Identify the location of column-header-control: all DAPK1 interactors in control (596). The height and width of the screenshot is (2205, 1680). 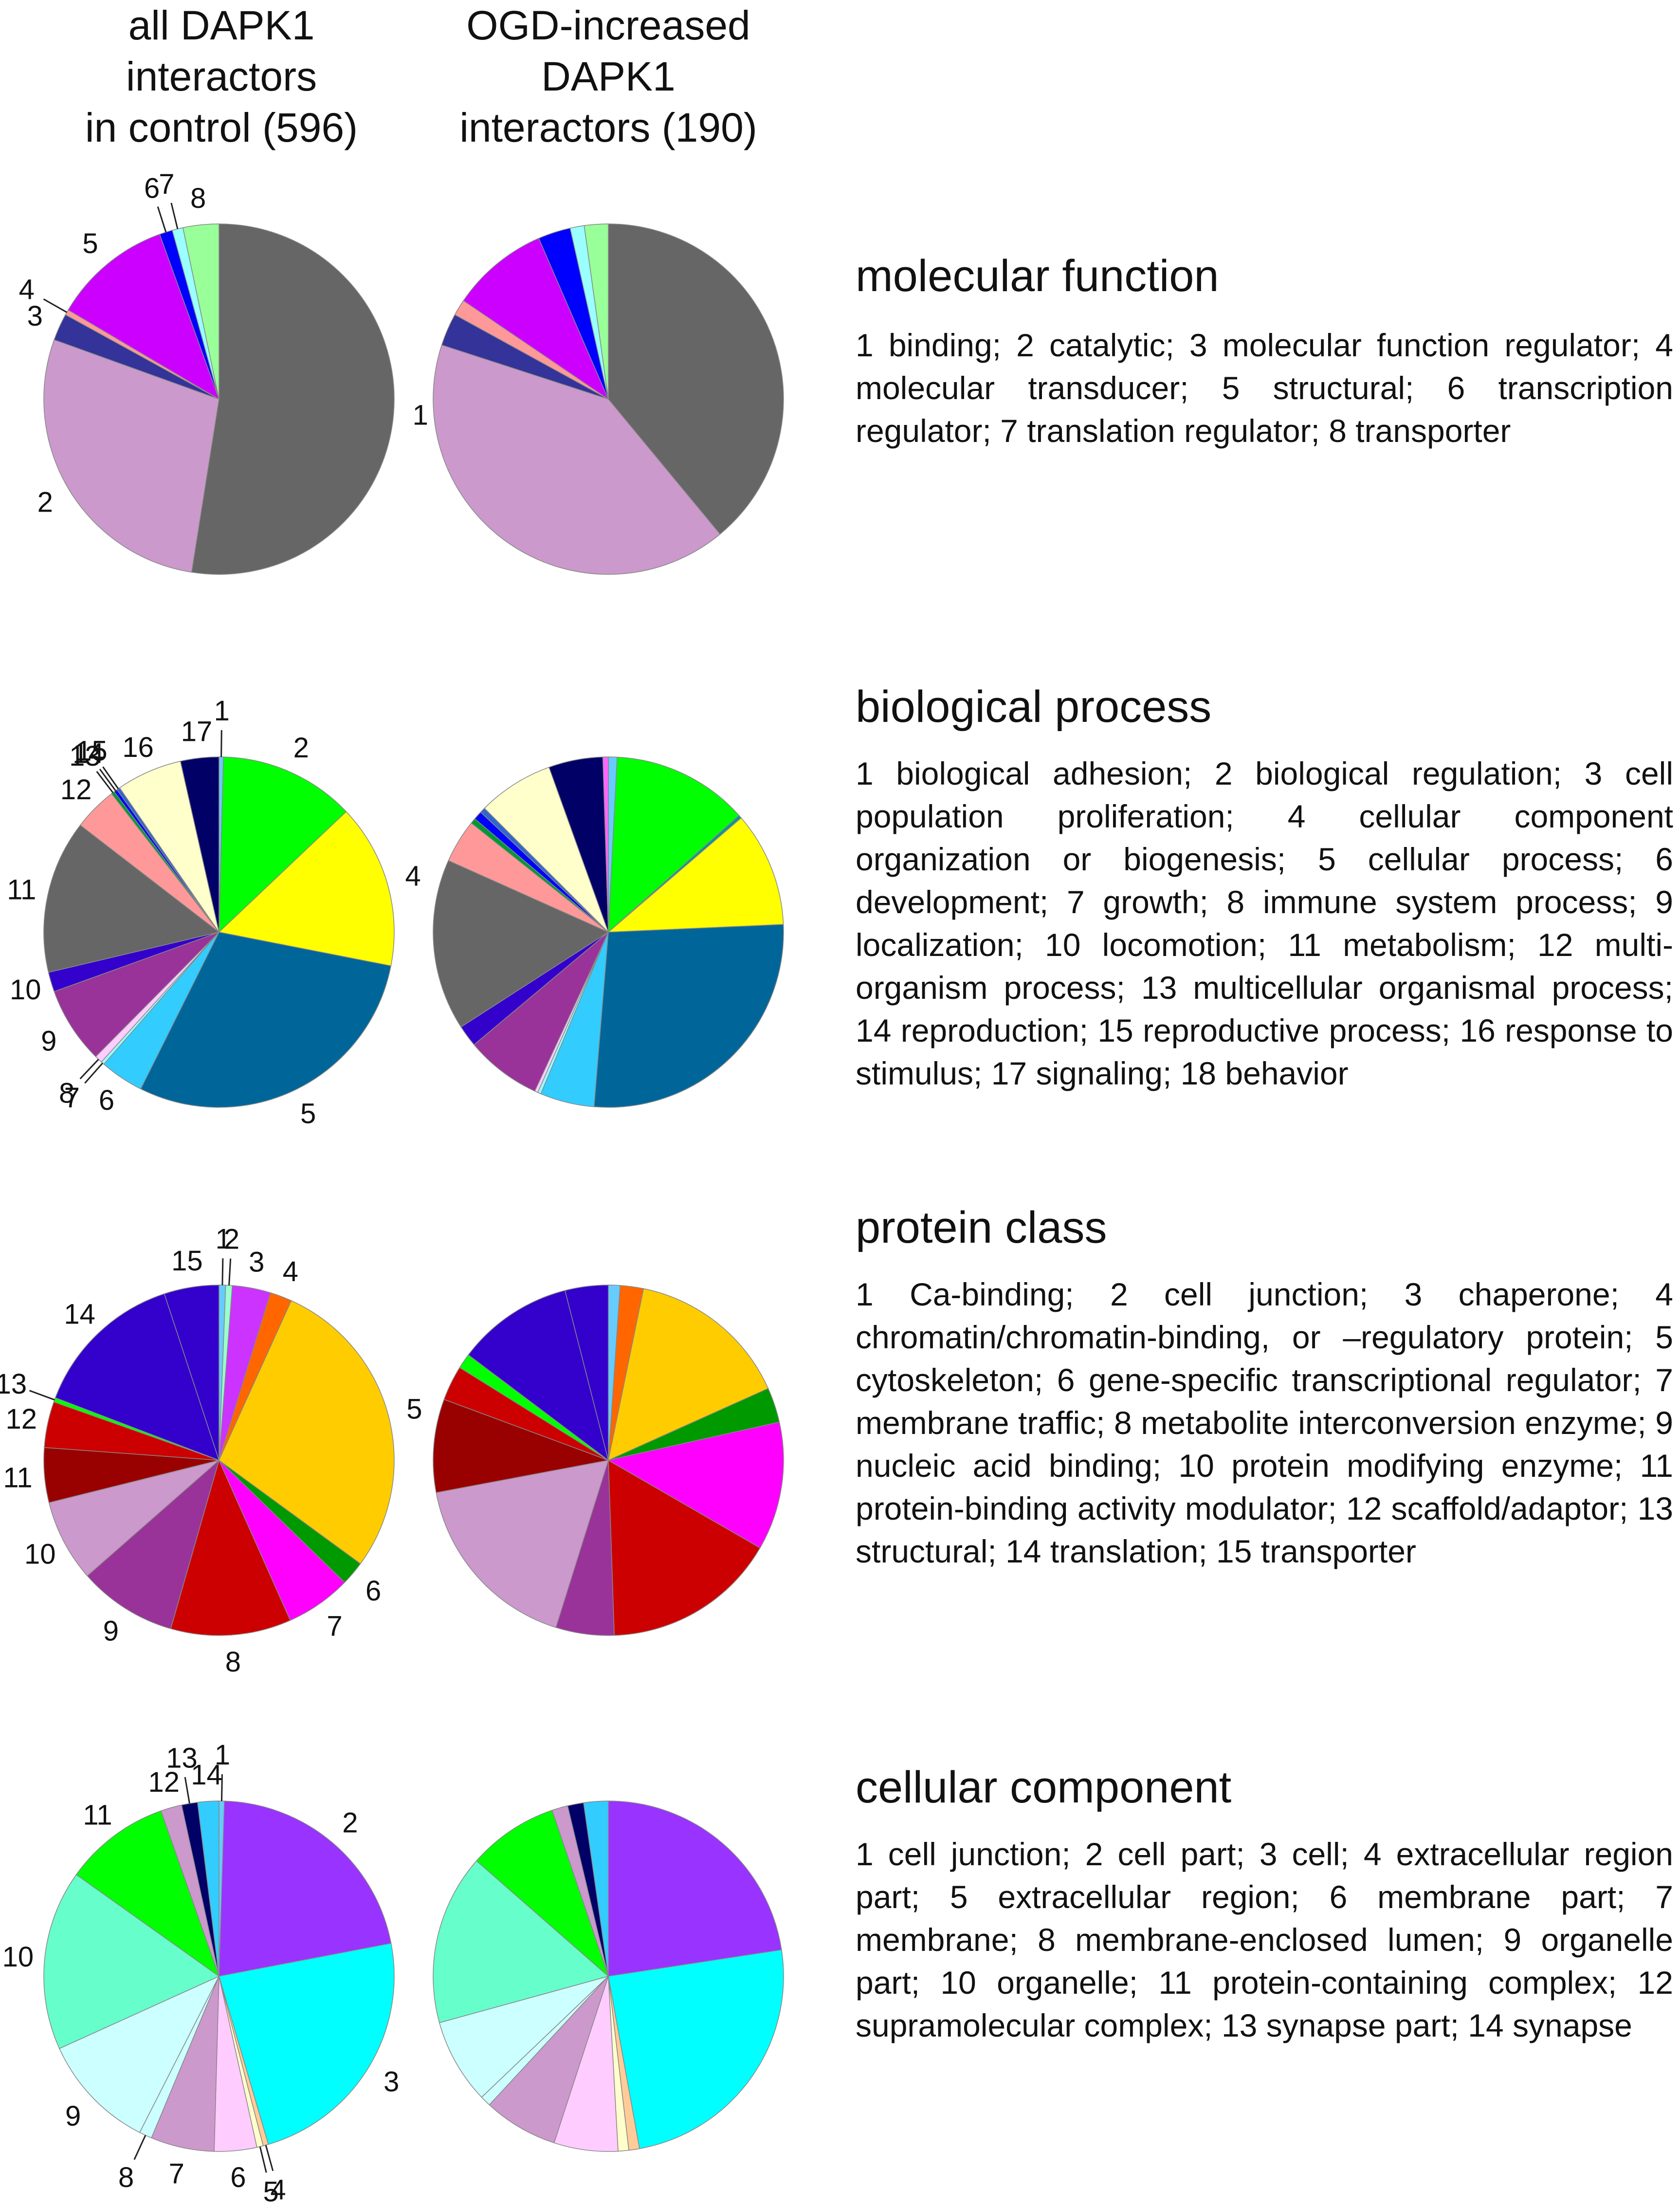
(221, 76).